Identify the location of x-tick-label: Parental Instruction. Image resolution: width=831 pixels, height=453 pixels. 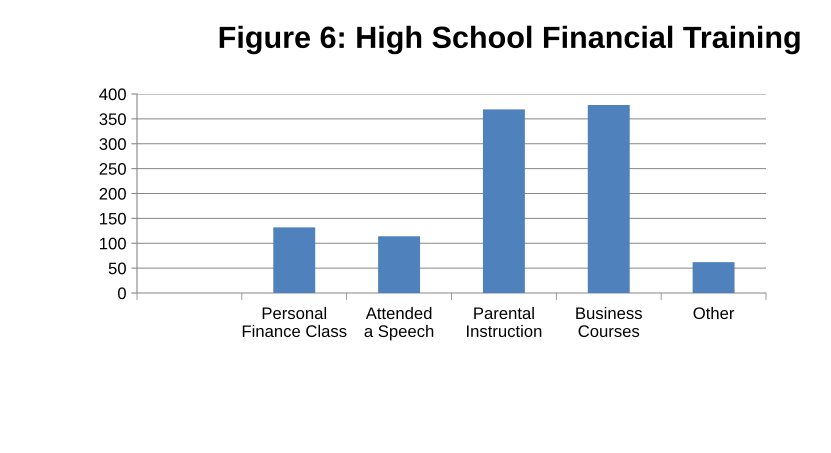
(504, 322).